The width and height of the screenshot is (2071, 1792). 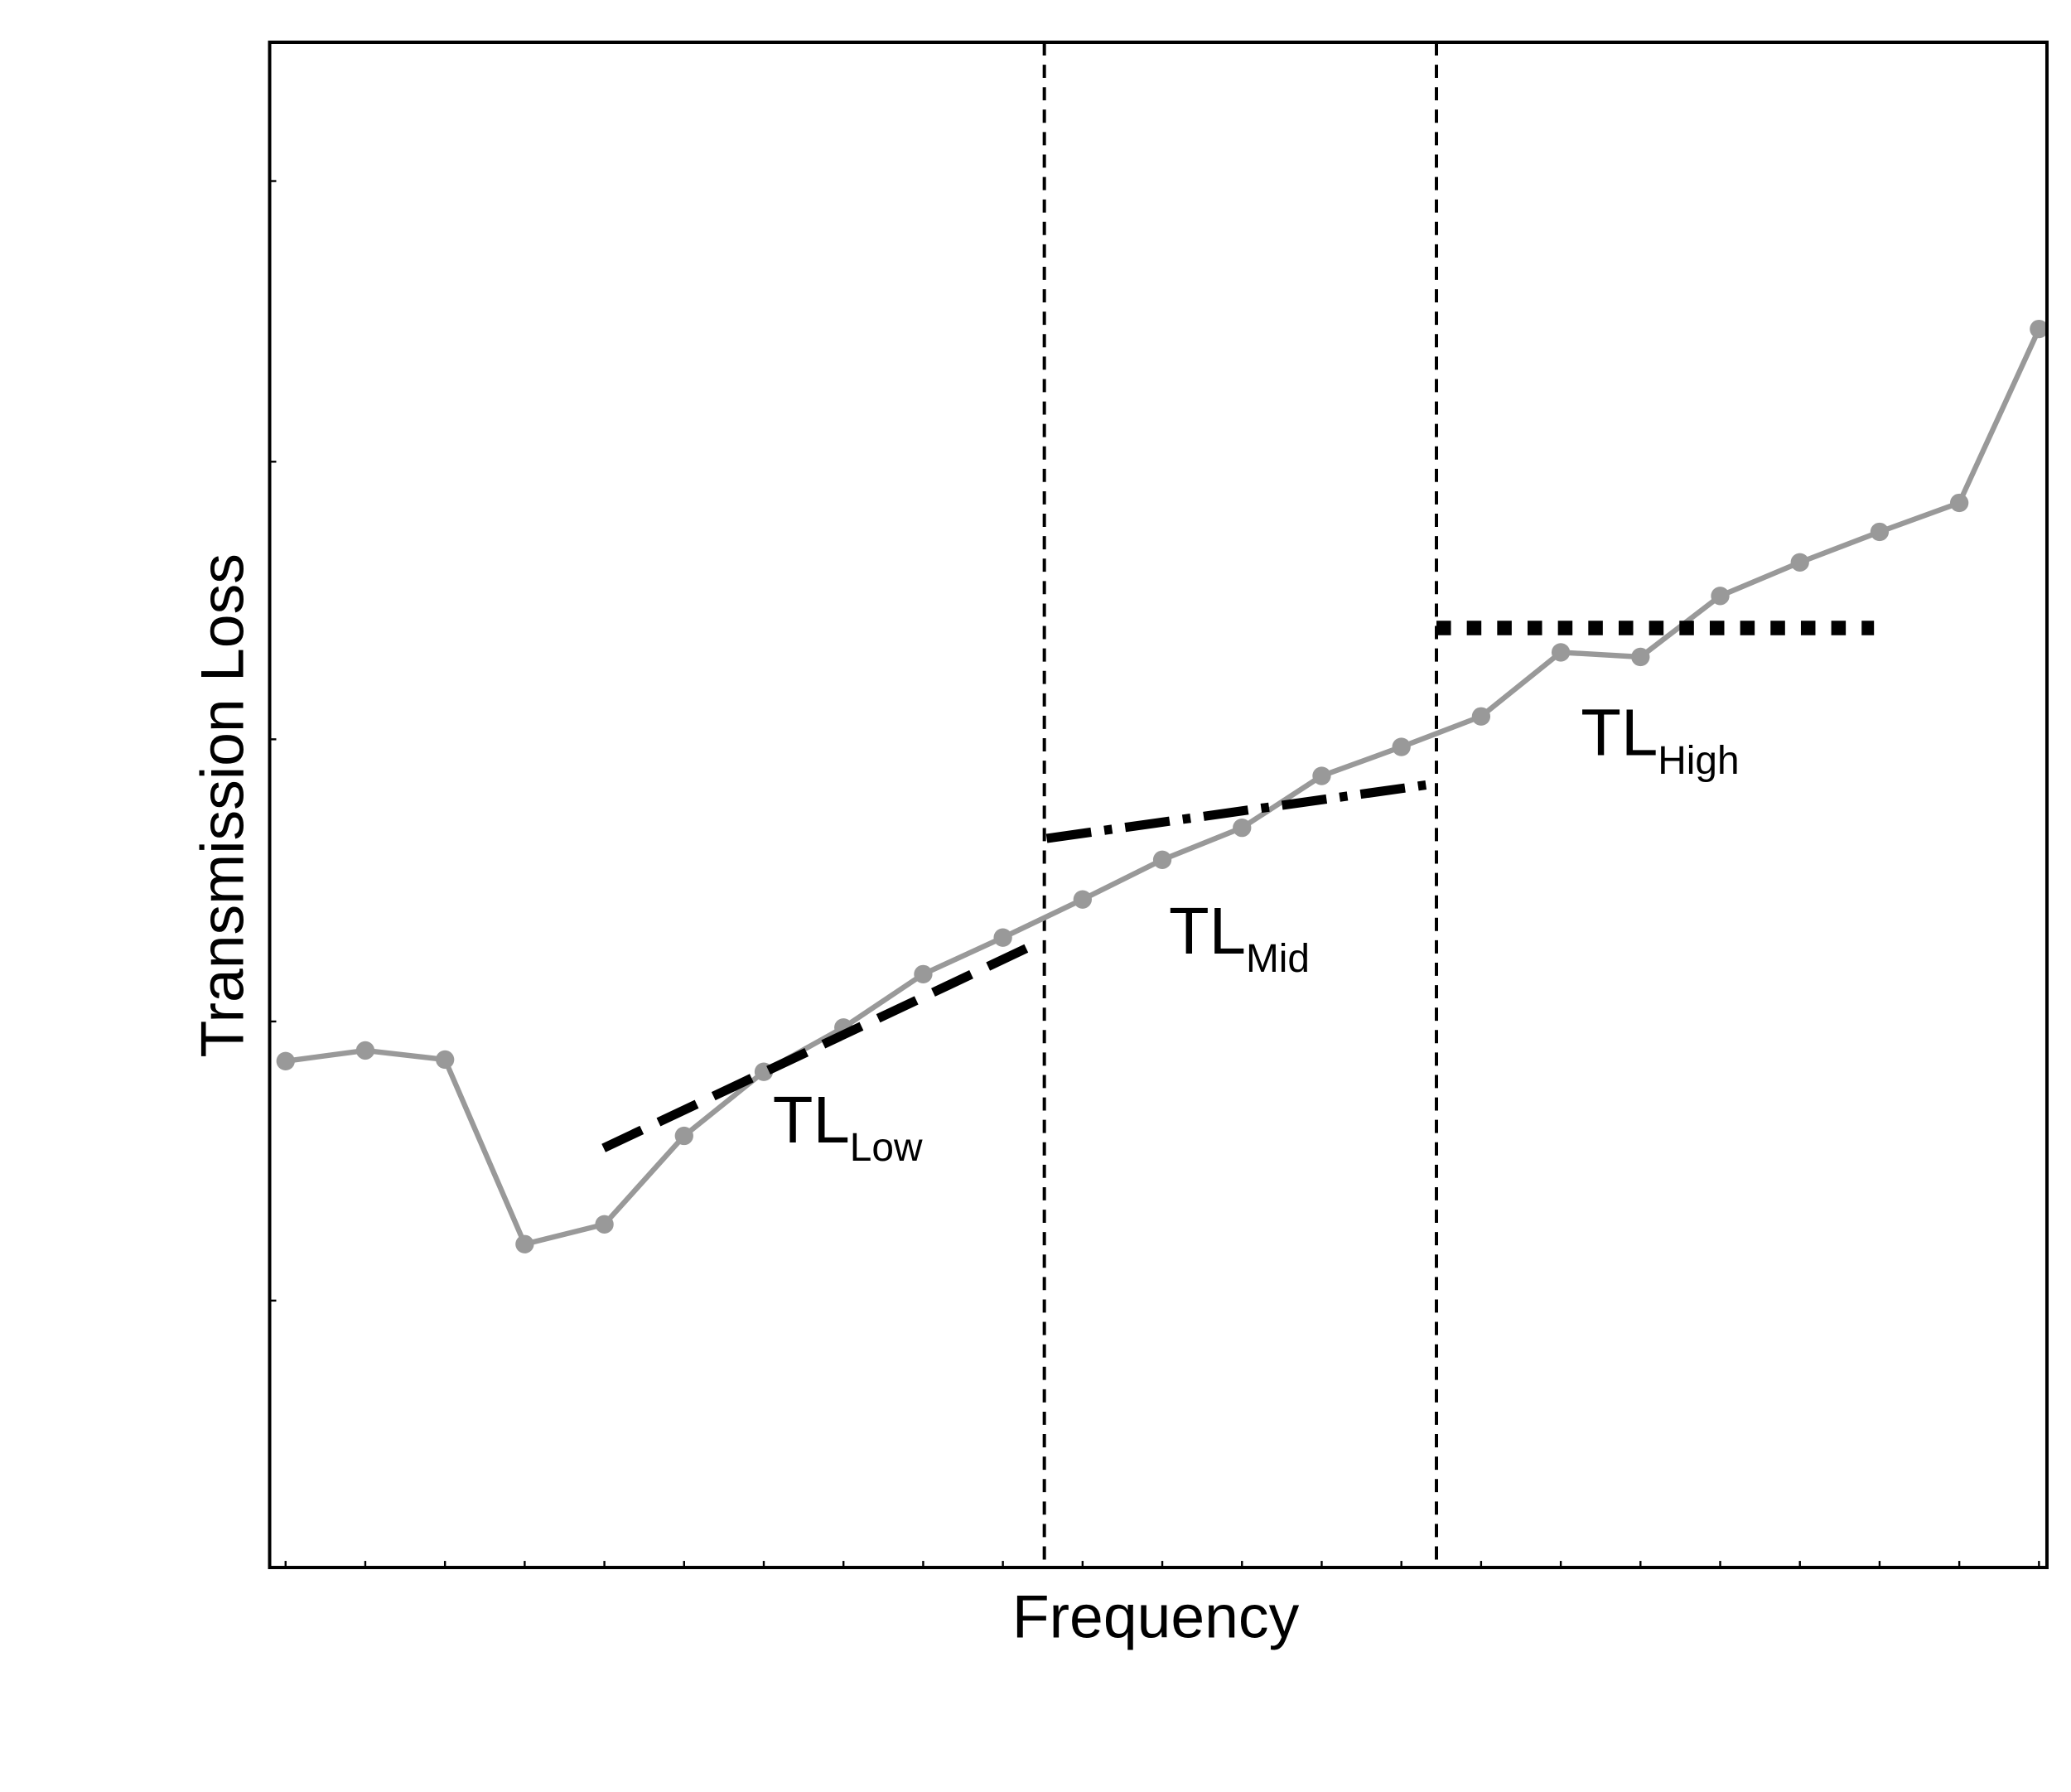 I want to click on annotation: TLHigh, so click(x=1660, y=739).